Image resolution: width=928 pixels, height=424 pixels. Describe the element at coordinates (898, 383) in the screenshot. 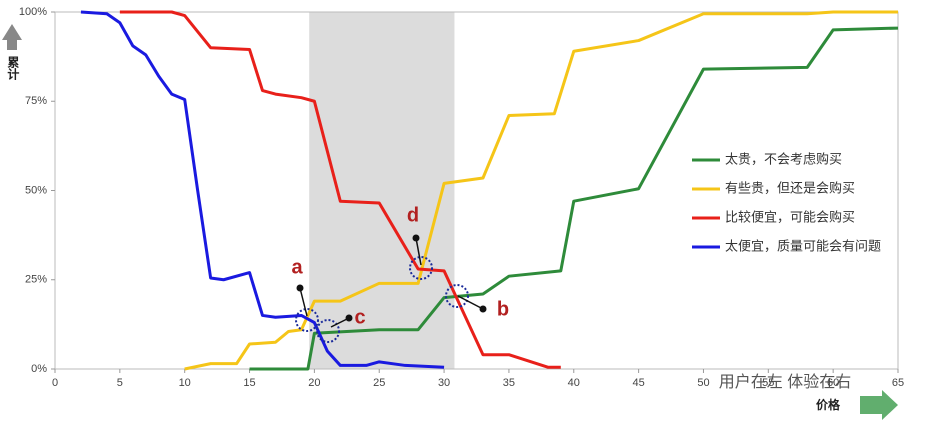

I see `x-tick-label: 65` at that location.